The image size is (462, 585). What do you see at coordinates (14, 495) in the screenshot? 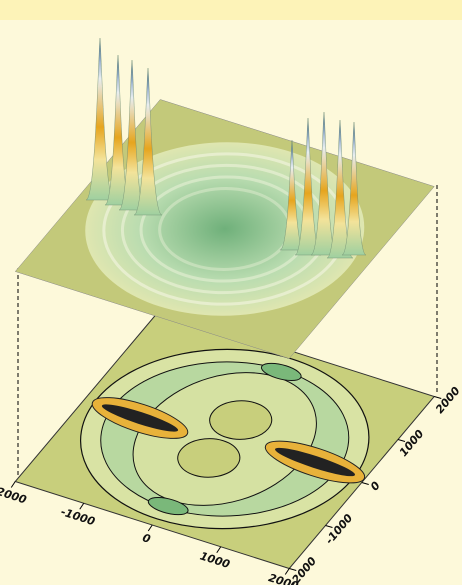
I see `x-tick-label: -2000` at bounding box center [14, 495].